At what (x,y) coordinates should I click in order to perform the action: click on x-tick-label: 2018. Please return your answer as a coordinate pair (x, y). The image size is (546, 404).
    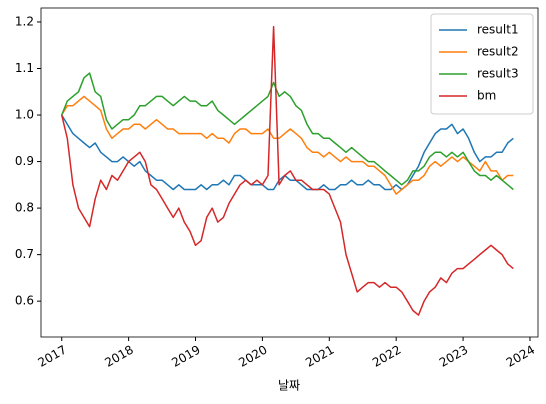
    Looking at the image, I should click on (118, 356).